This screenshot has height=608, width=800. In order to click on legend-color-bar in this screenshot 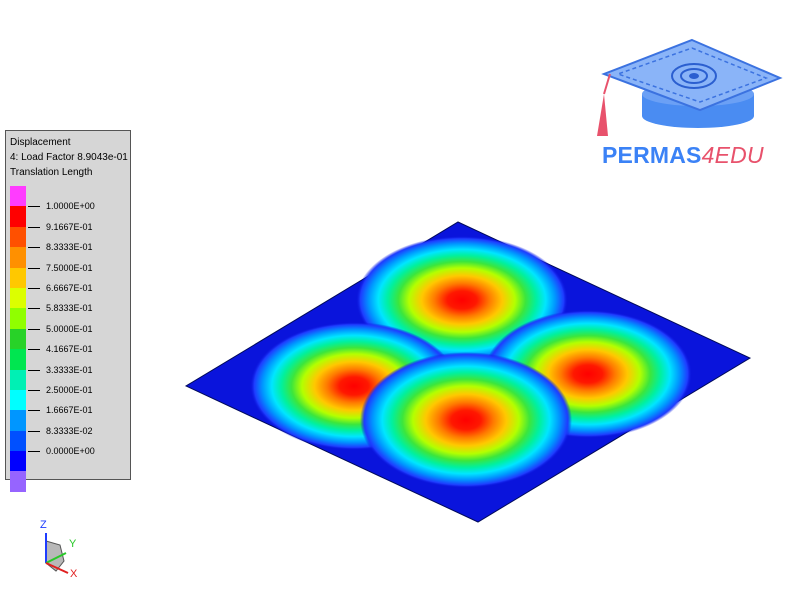, I will do `click(18, 339)`.